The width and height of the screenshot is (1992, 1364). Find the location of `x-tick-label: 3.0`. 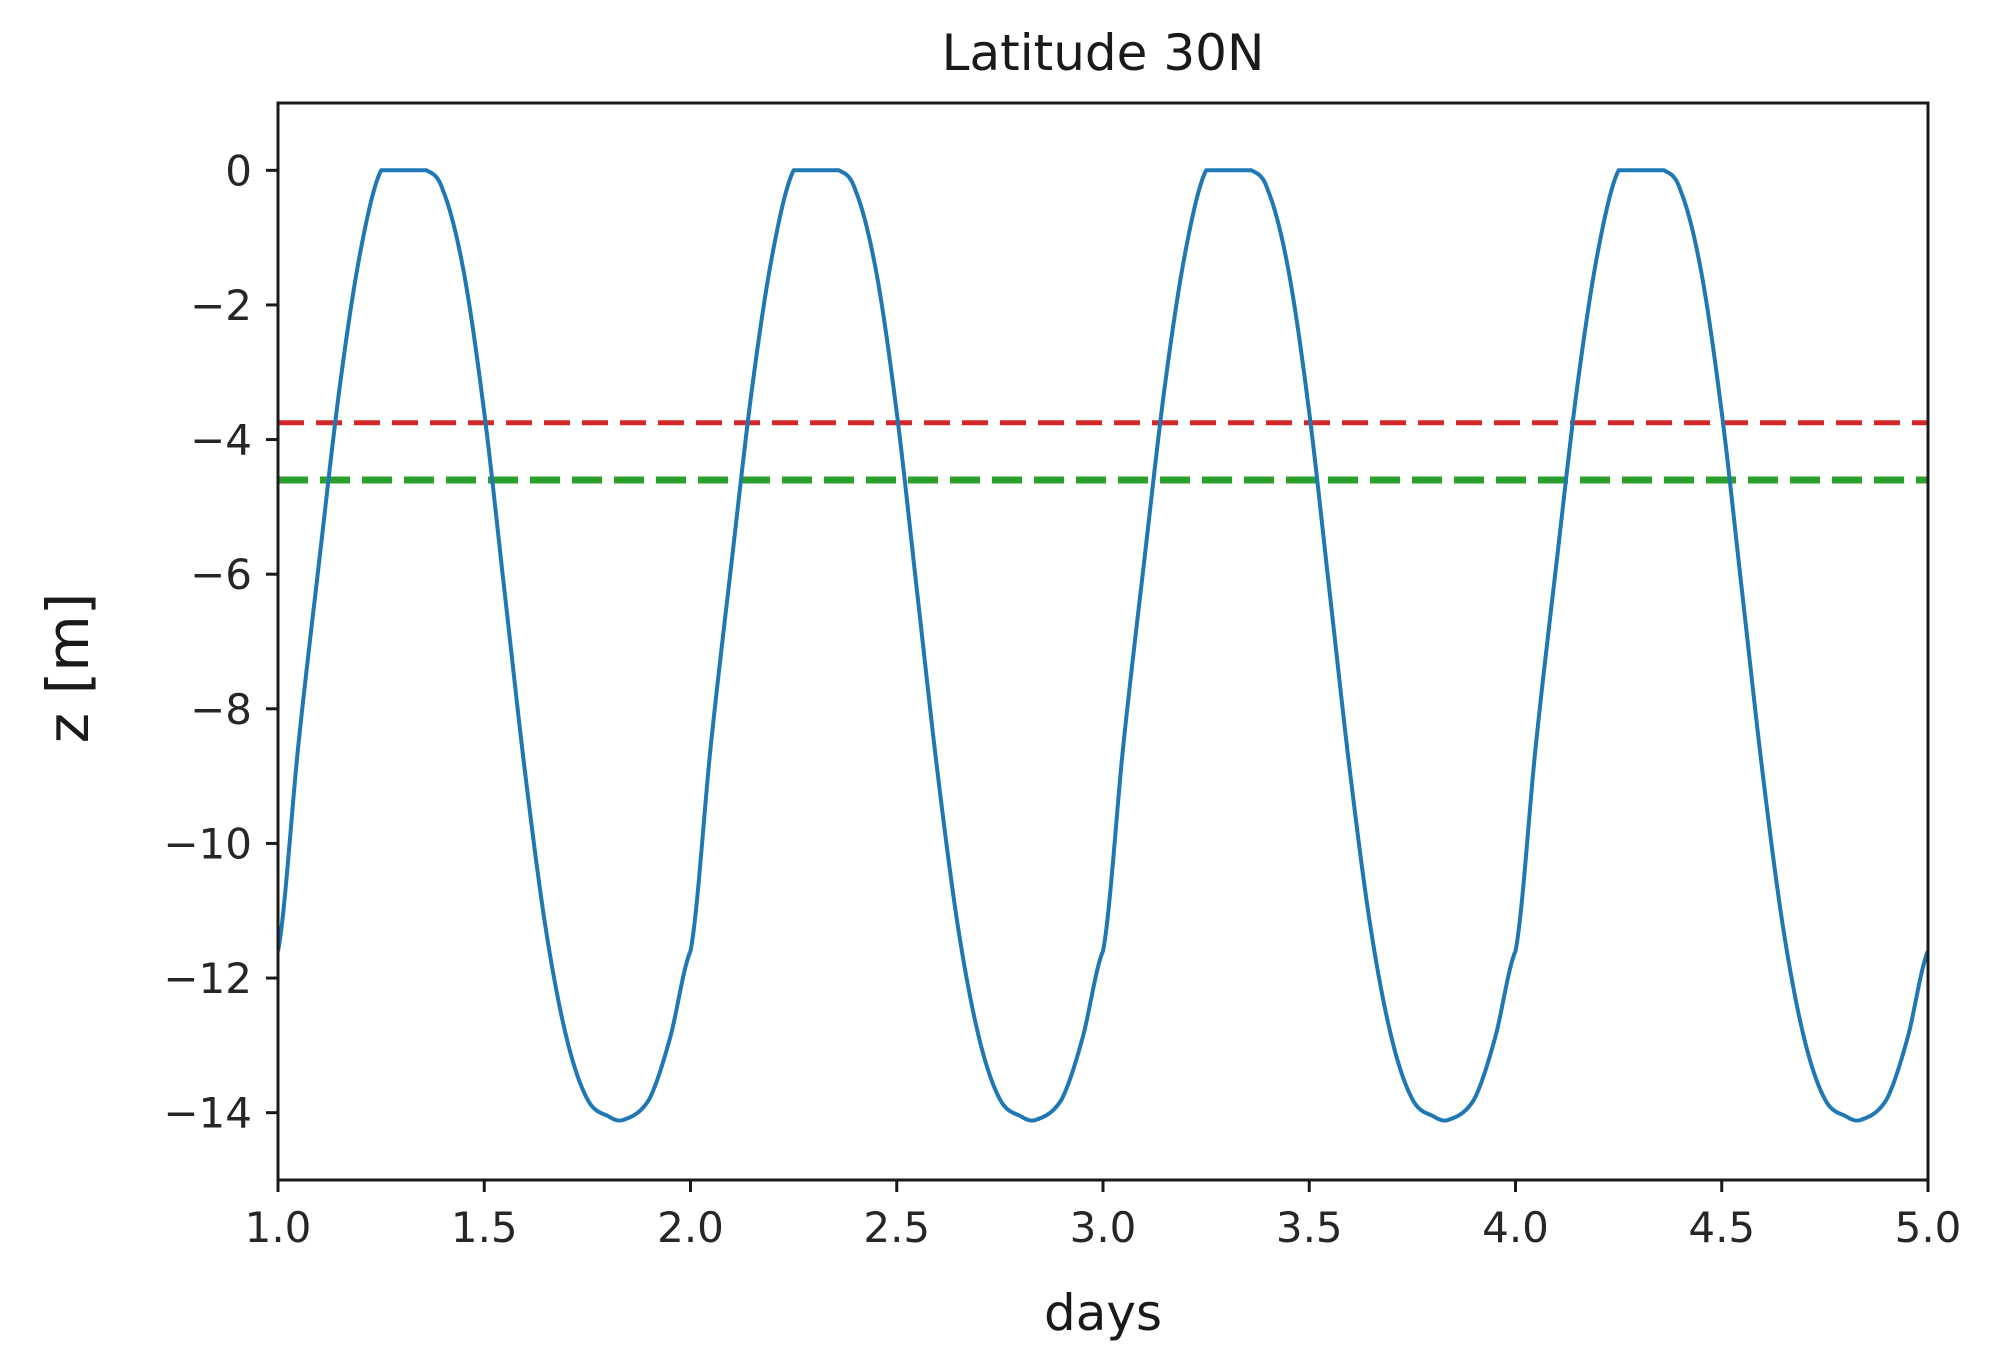

x-tick-label: 3.0 is located at coordinates (1103, 1227).